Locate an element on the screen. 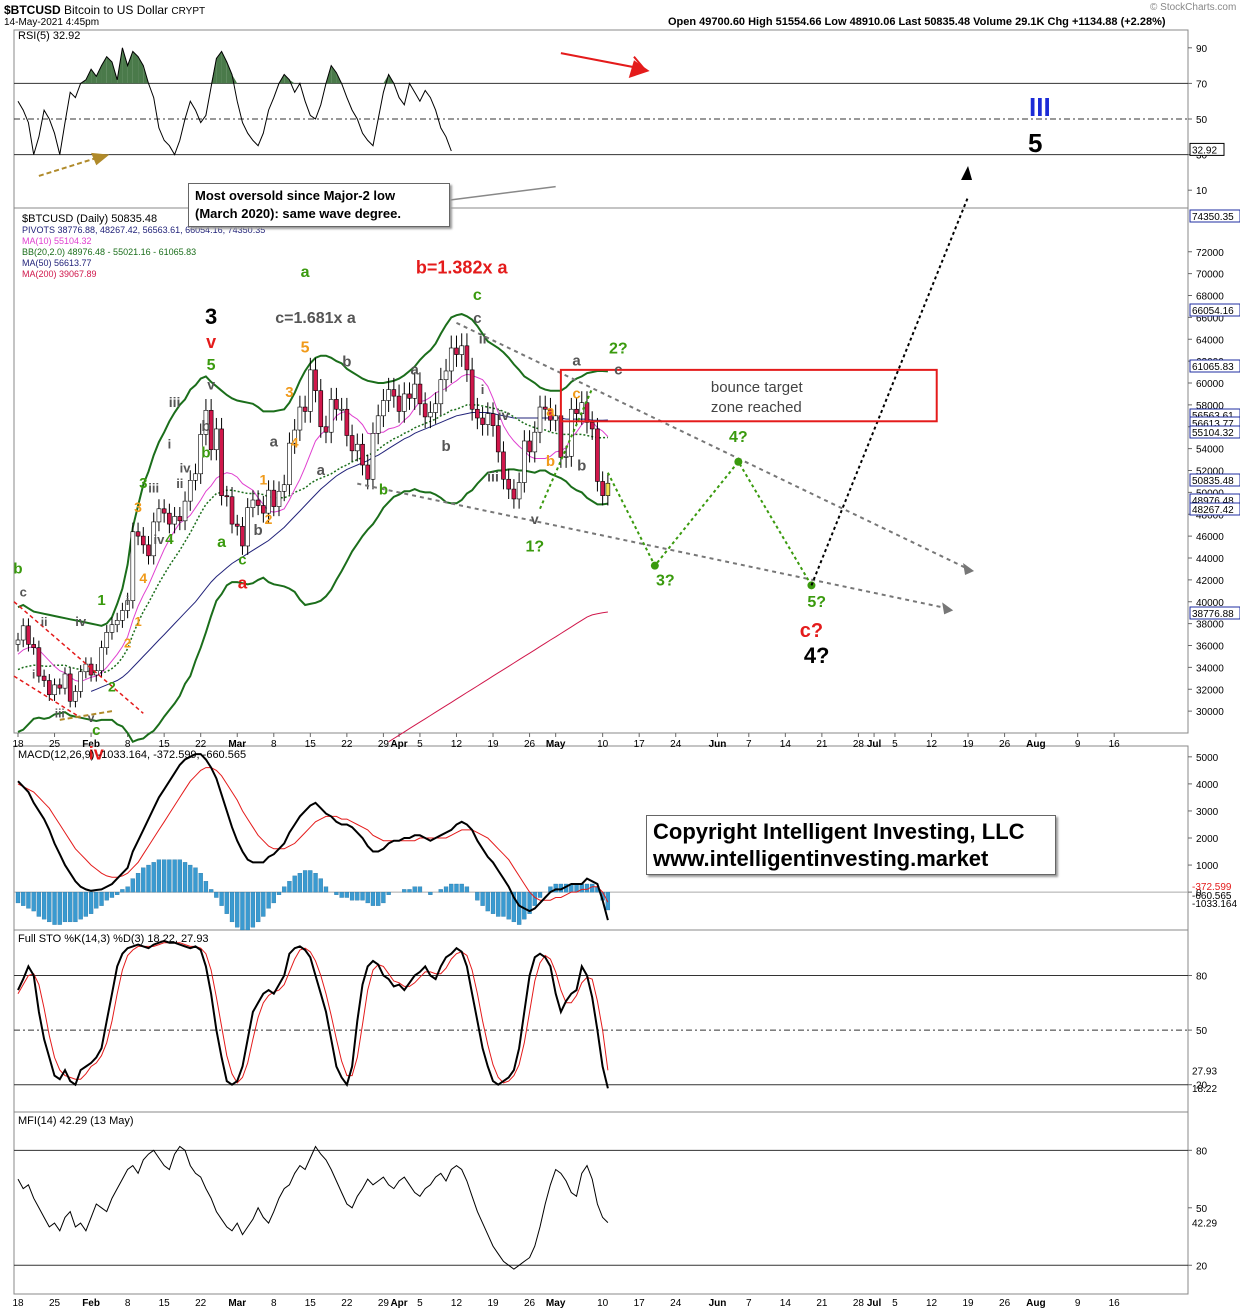 The image size is (1240, 1315). wave-label: b=1.382x a is located at coordinates (462, 268).